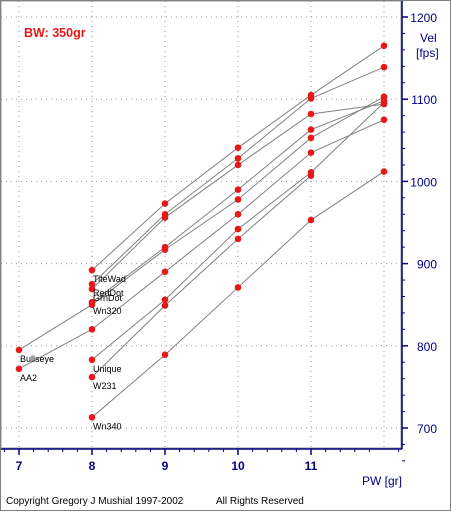  I want to click on y-tick-label: 1100, so click(424, 100).